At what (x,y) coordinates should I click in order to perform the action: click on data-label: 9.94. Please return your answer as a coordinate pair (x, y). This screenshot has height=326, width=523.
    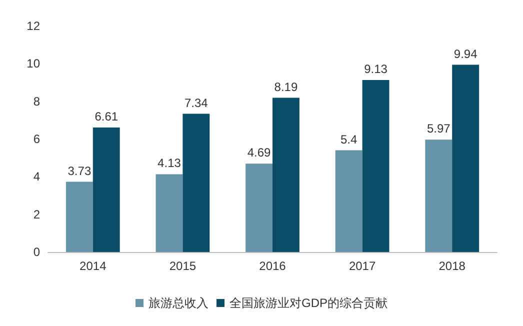
    Looking at the image, I should click on (466, 53).